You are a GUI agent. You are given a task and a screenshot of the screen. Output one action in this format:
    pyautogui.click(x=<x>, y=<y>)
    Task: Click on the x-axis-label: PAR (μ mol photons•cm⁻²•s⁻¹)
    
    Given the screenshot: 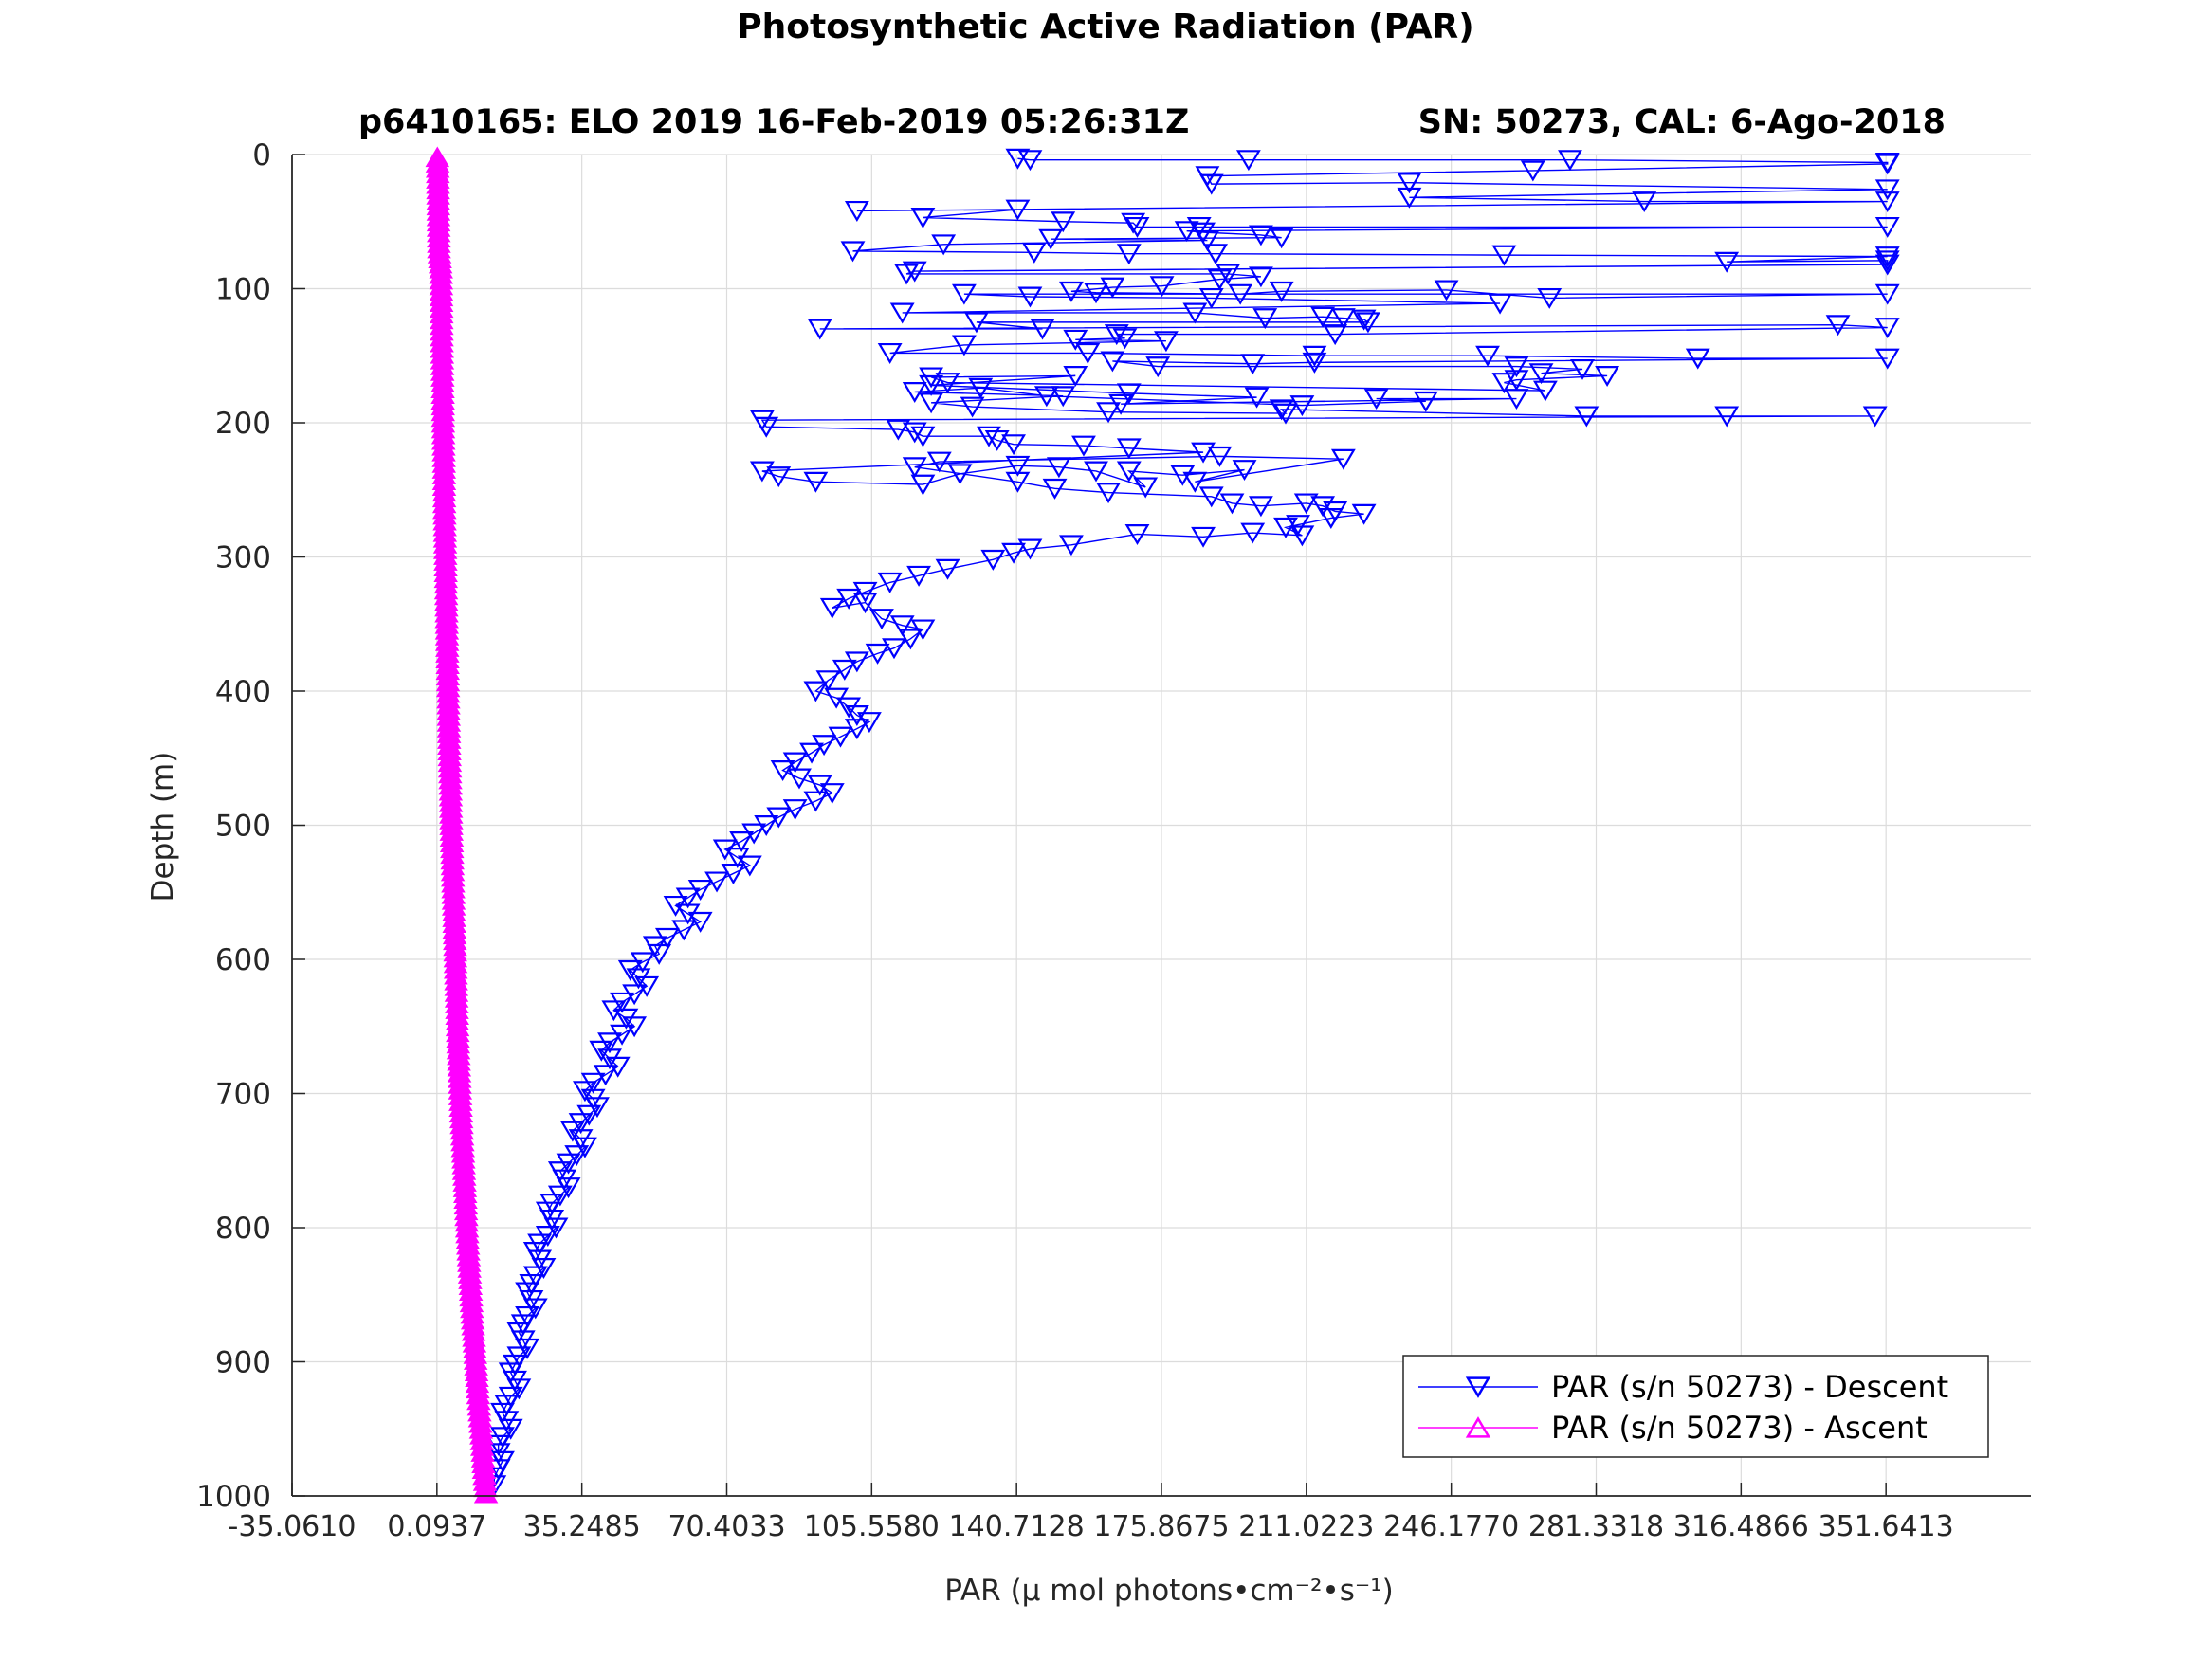 What is the action you would take?
    pyautogui.click(x=1168, y=1591)
    